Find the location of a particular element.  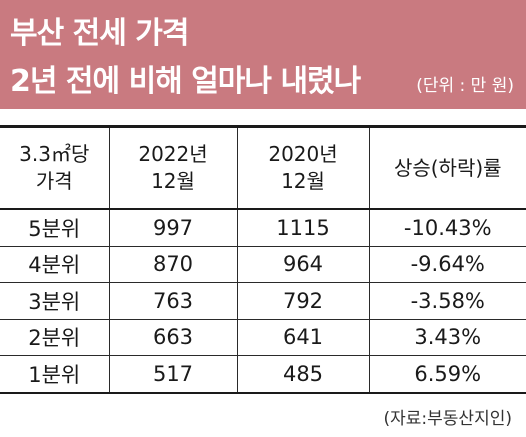

column-header-line: 가격 is located at coordinates (54, 181).